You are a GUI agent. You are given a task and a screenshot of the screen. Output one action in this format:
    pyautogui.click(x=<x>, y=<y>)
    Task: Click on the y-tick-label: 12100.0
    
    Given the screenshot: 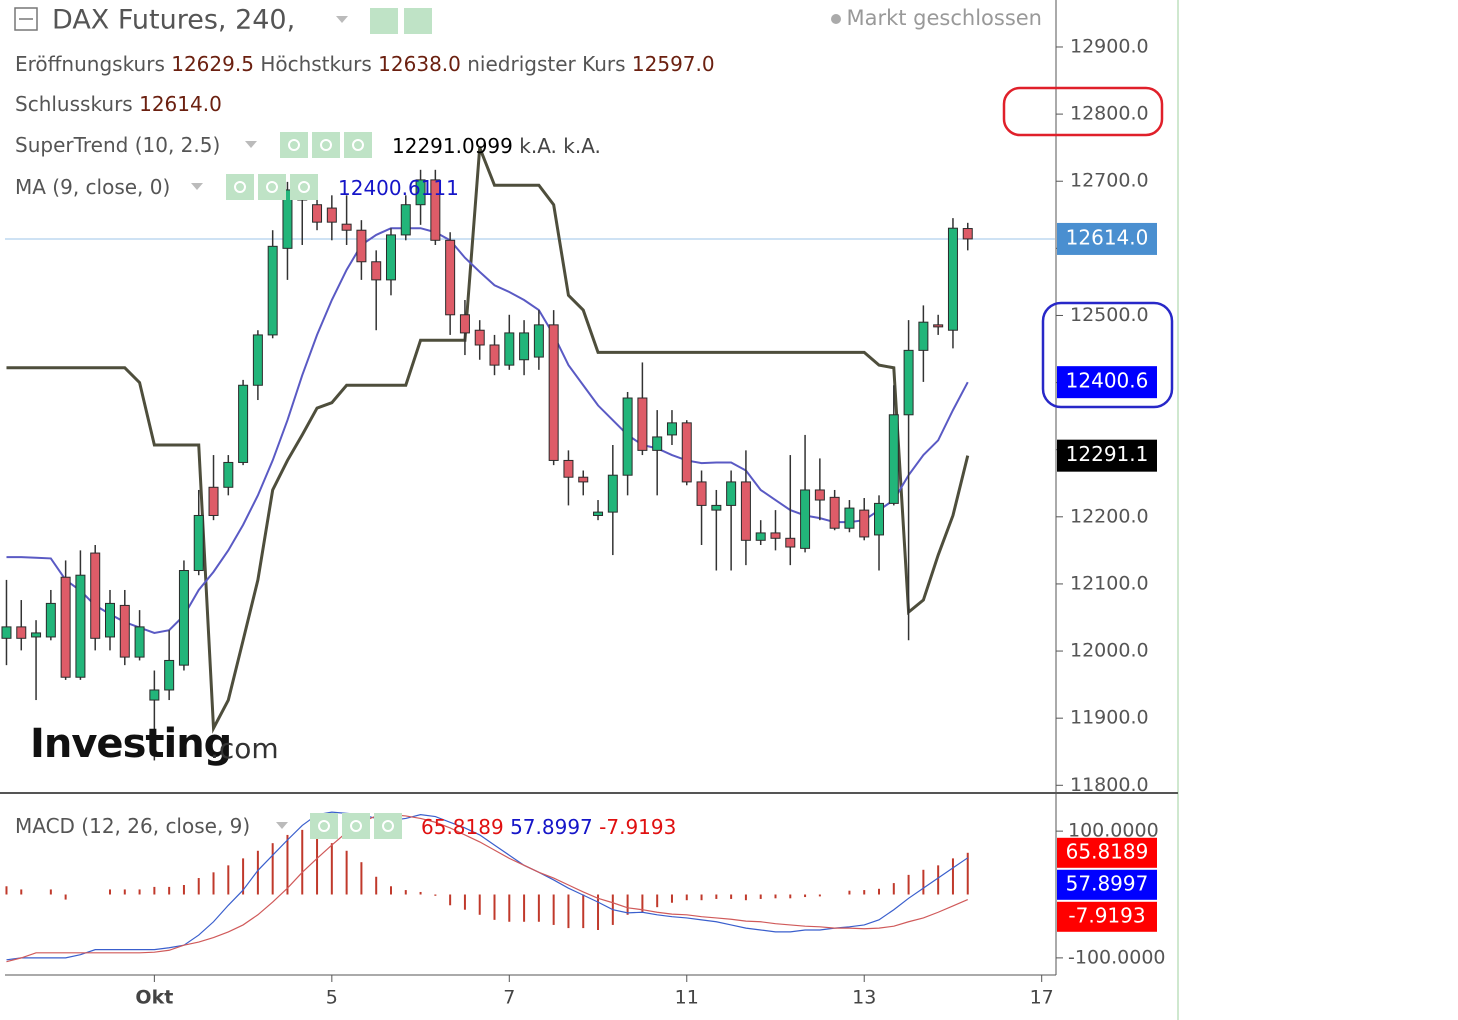 What is the action you would take?
    pyautogui.click(x=1109, y=583)
    